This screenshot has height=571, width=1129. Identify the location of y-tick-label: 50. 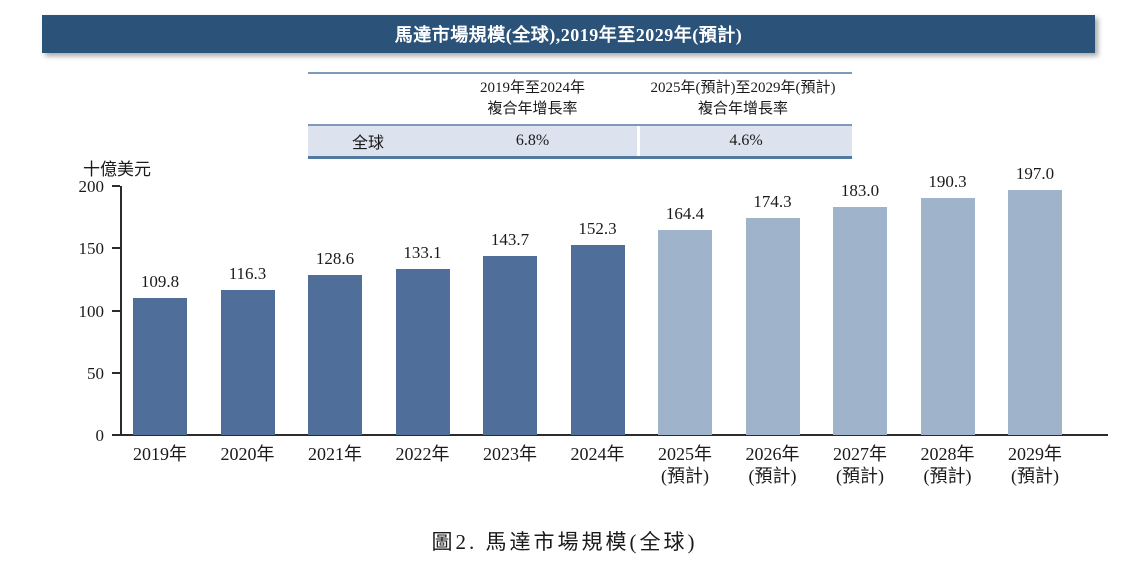
(95, 373).